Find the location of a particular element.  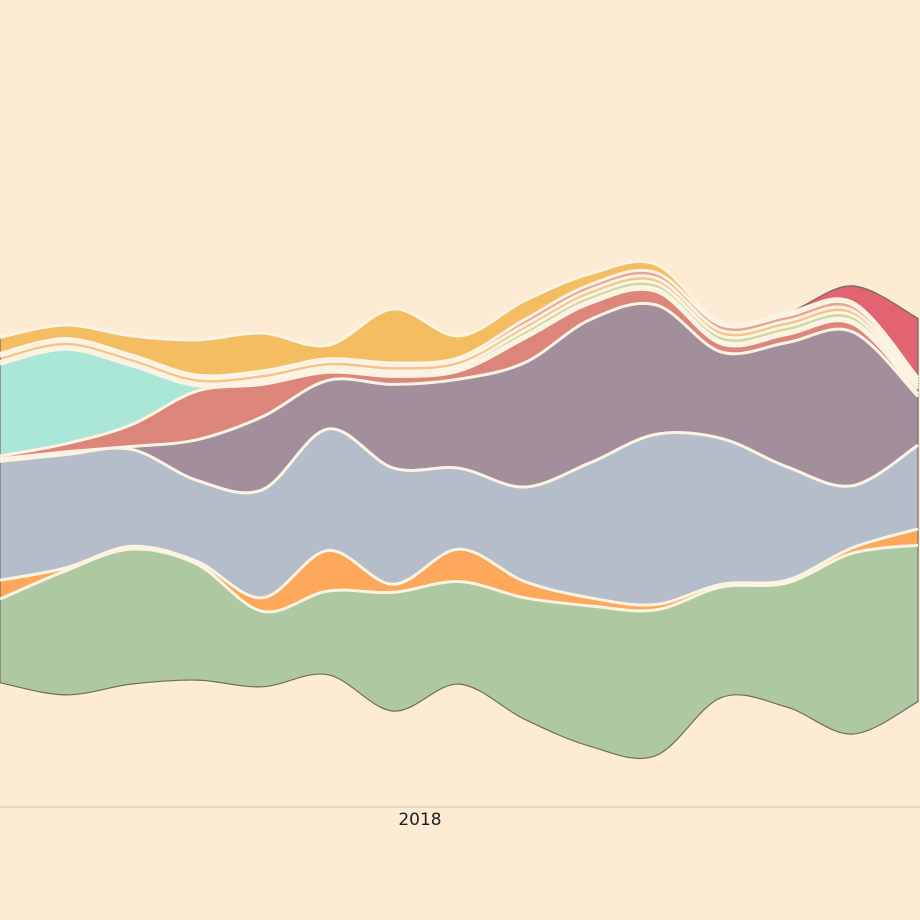

x-axis-ticks: 2018 is located at coordinates (419, 820).